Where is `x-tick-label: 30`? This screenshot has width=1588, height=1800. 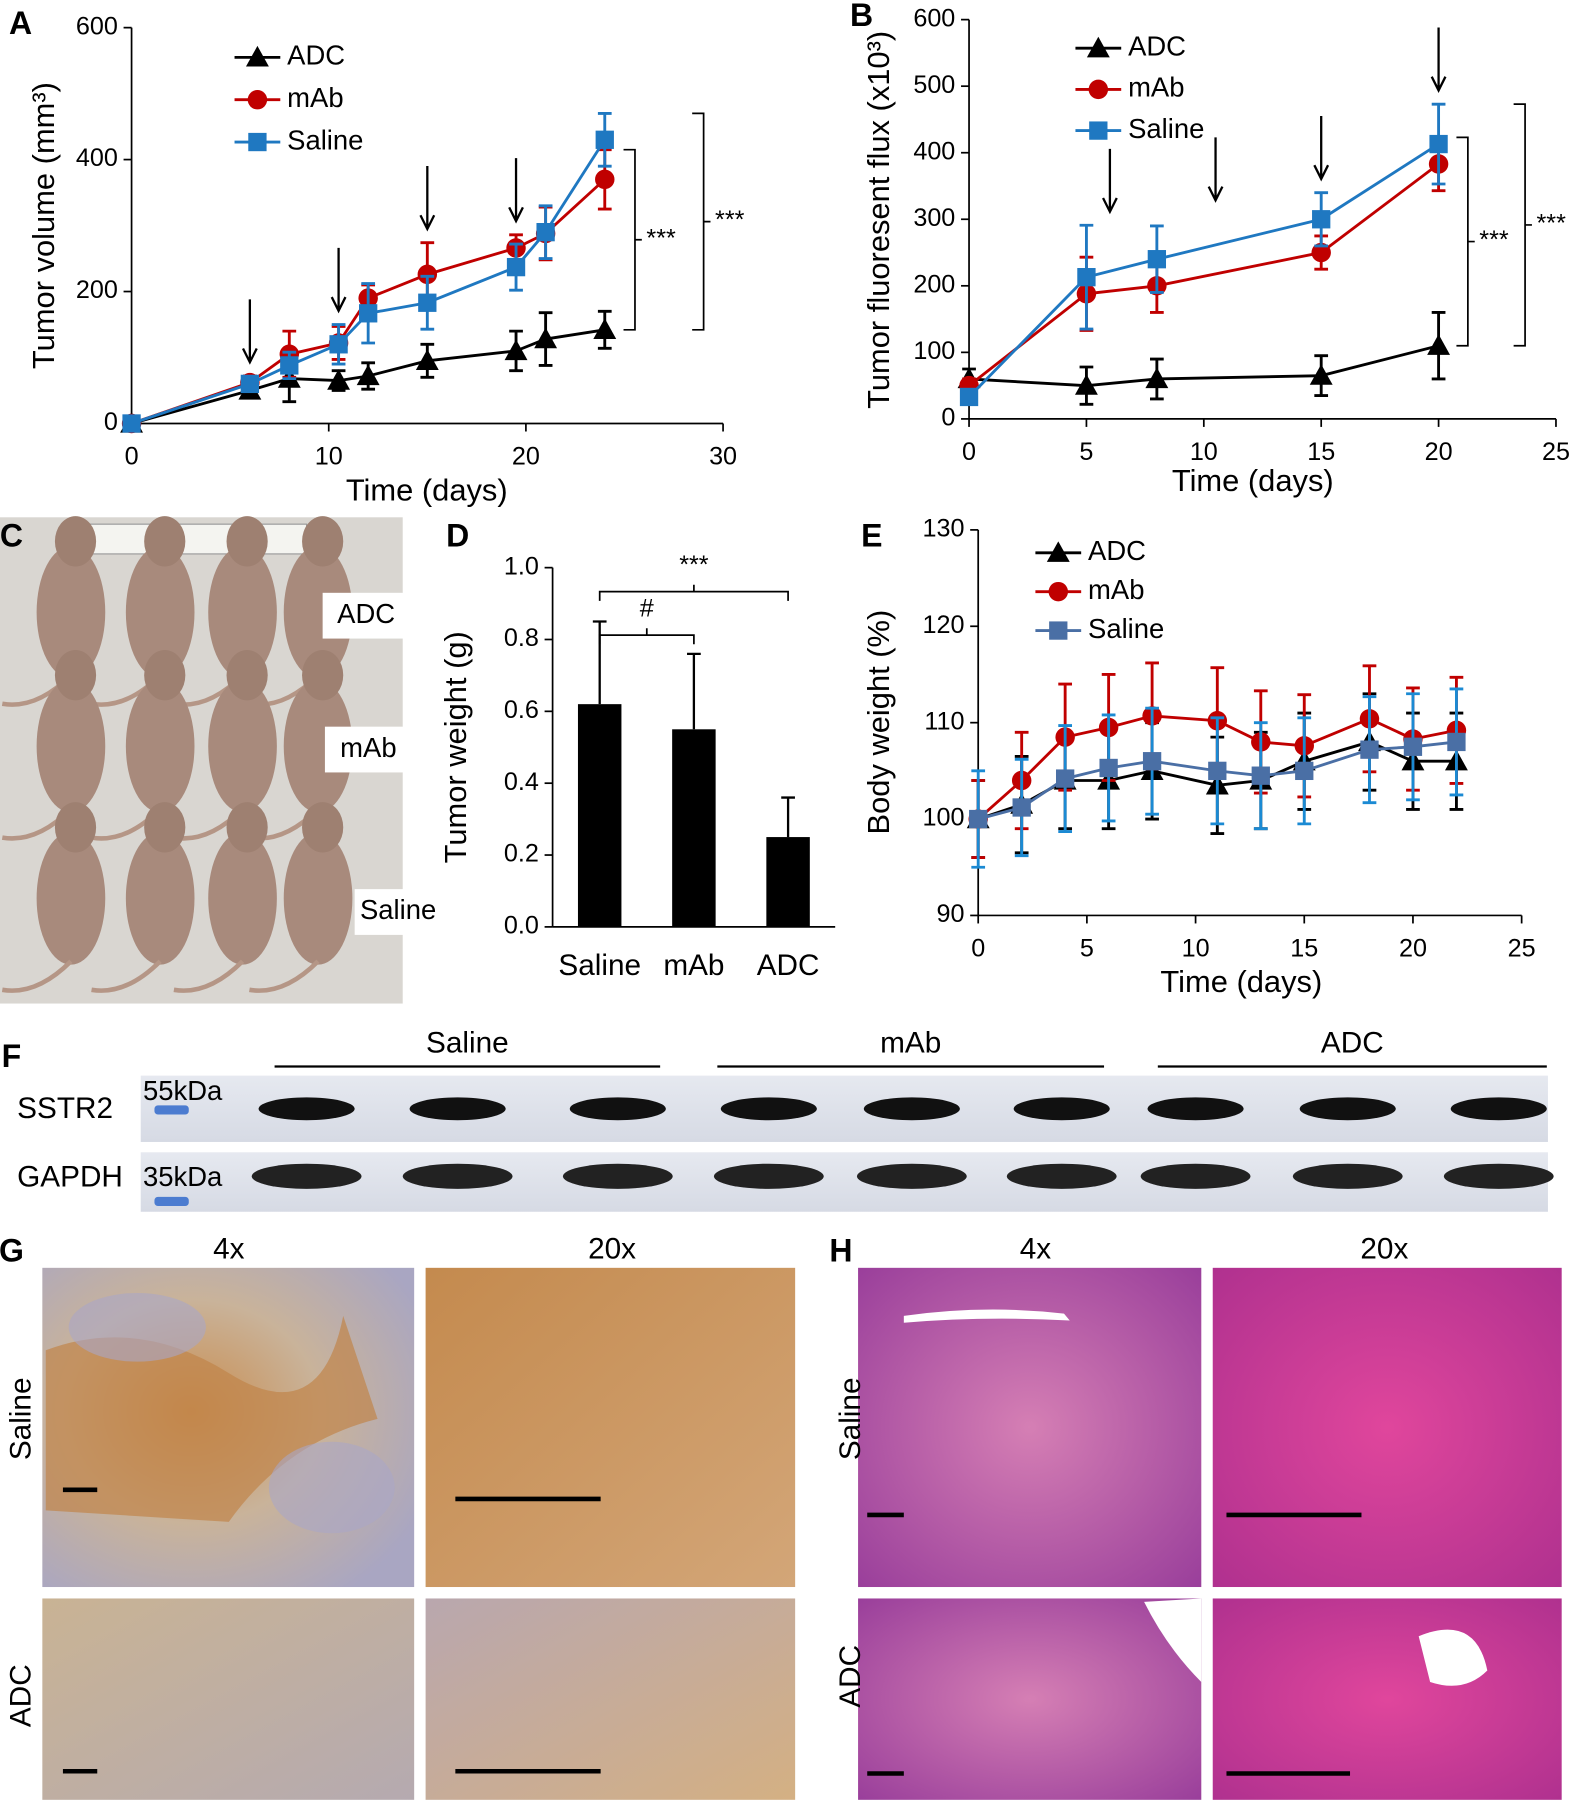
x-tick-label: 30 is located at coordinates (723, 456).